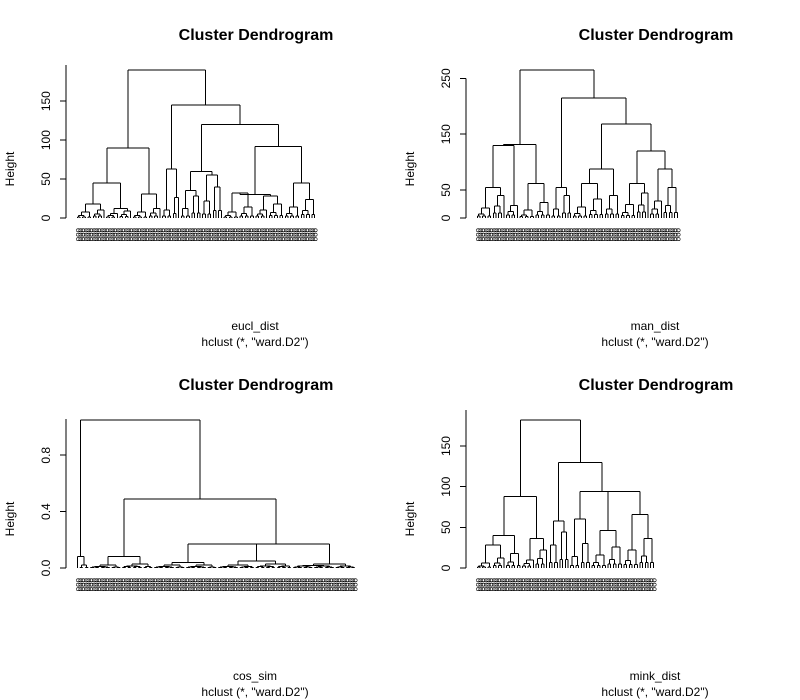 The width and height of the screenshot is (800, 700). Describe the element at coordinates (446, 217) in the screenshot. I see `y-tick-label: 0` at that location.